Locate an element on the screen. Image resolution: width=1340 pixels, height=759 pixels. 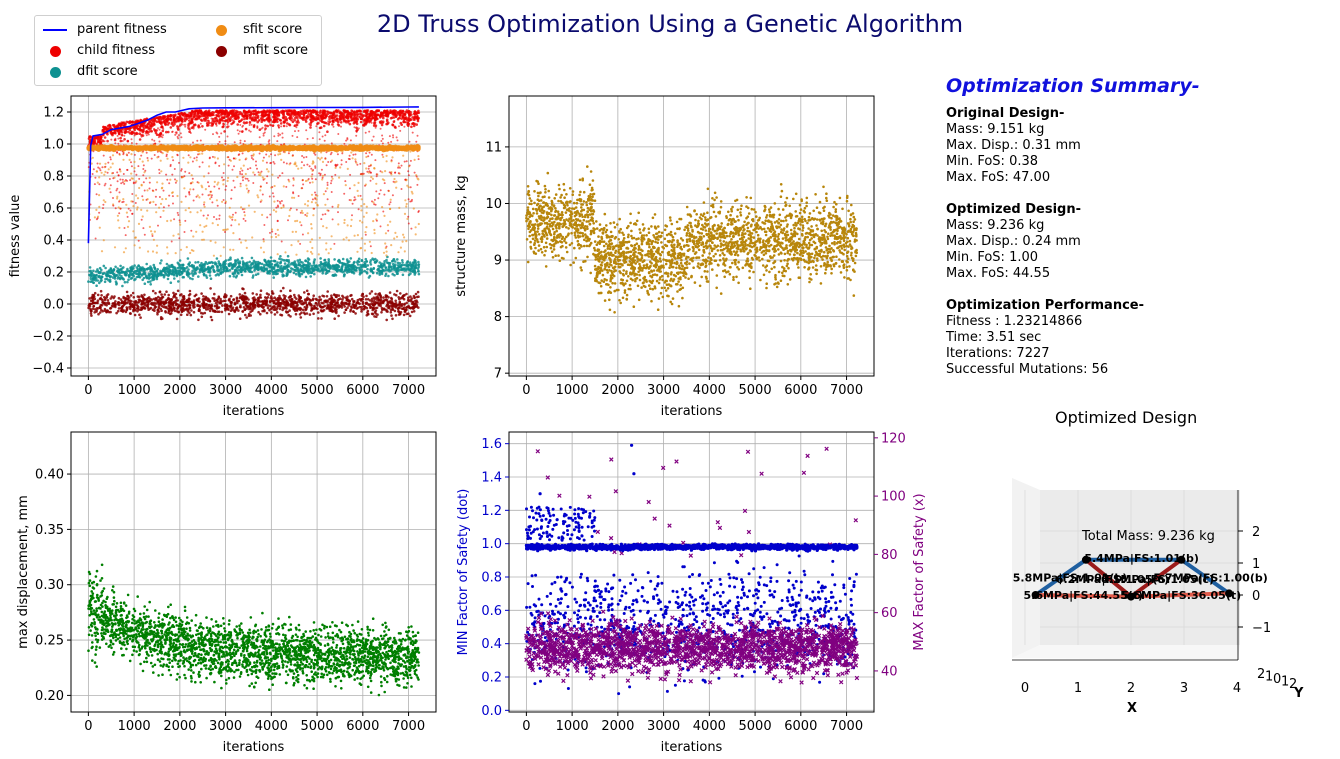
legend-item-child-fitness: child fitness is located at coordinates (98, 51).